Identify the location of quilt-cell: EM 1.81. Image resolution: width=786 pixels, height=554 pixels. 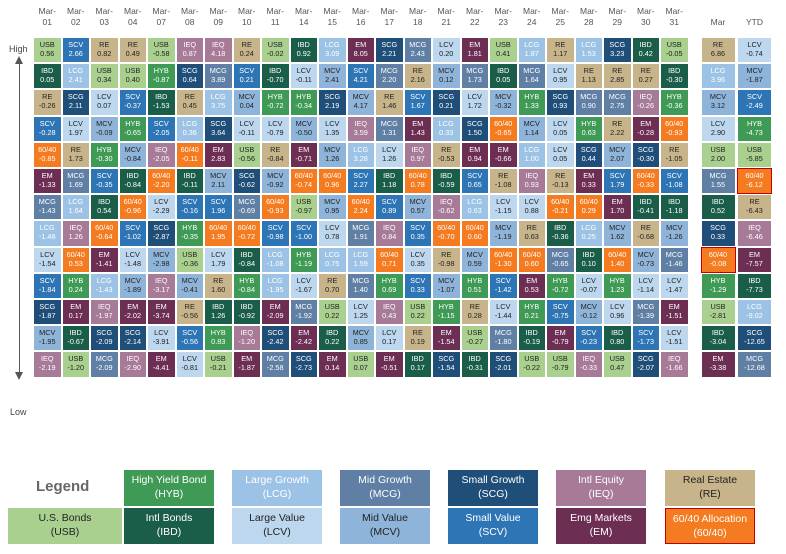
(474, 50).